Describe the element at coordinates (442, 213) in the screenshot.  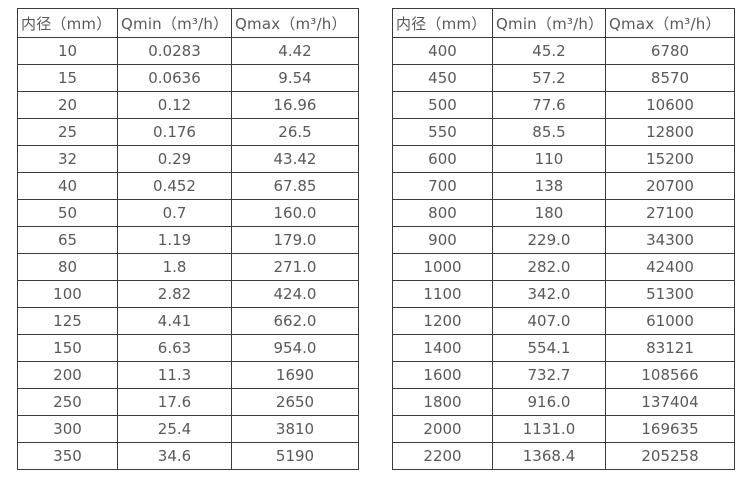
I see `table-cell: 800` at that location.